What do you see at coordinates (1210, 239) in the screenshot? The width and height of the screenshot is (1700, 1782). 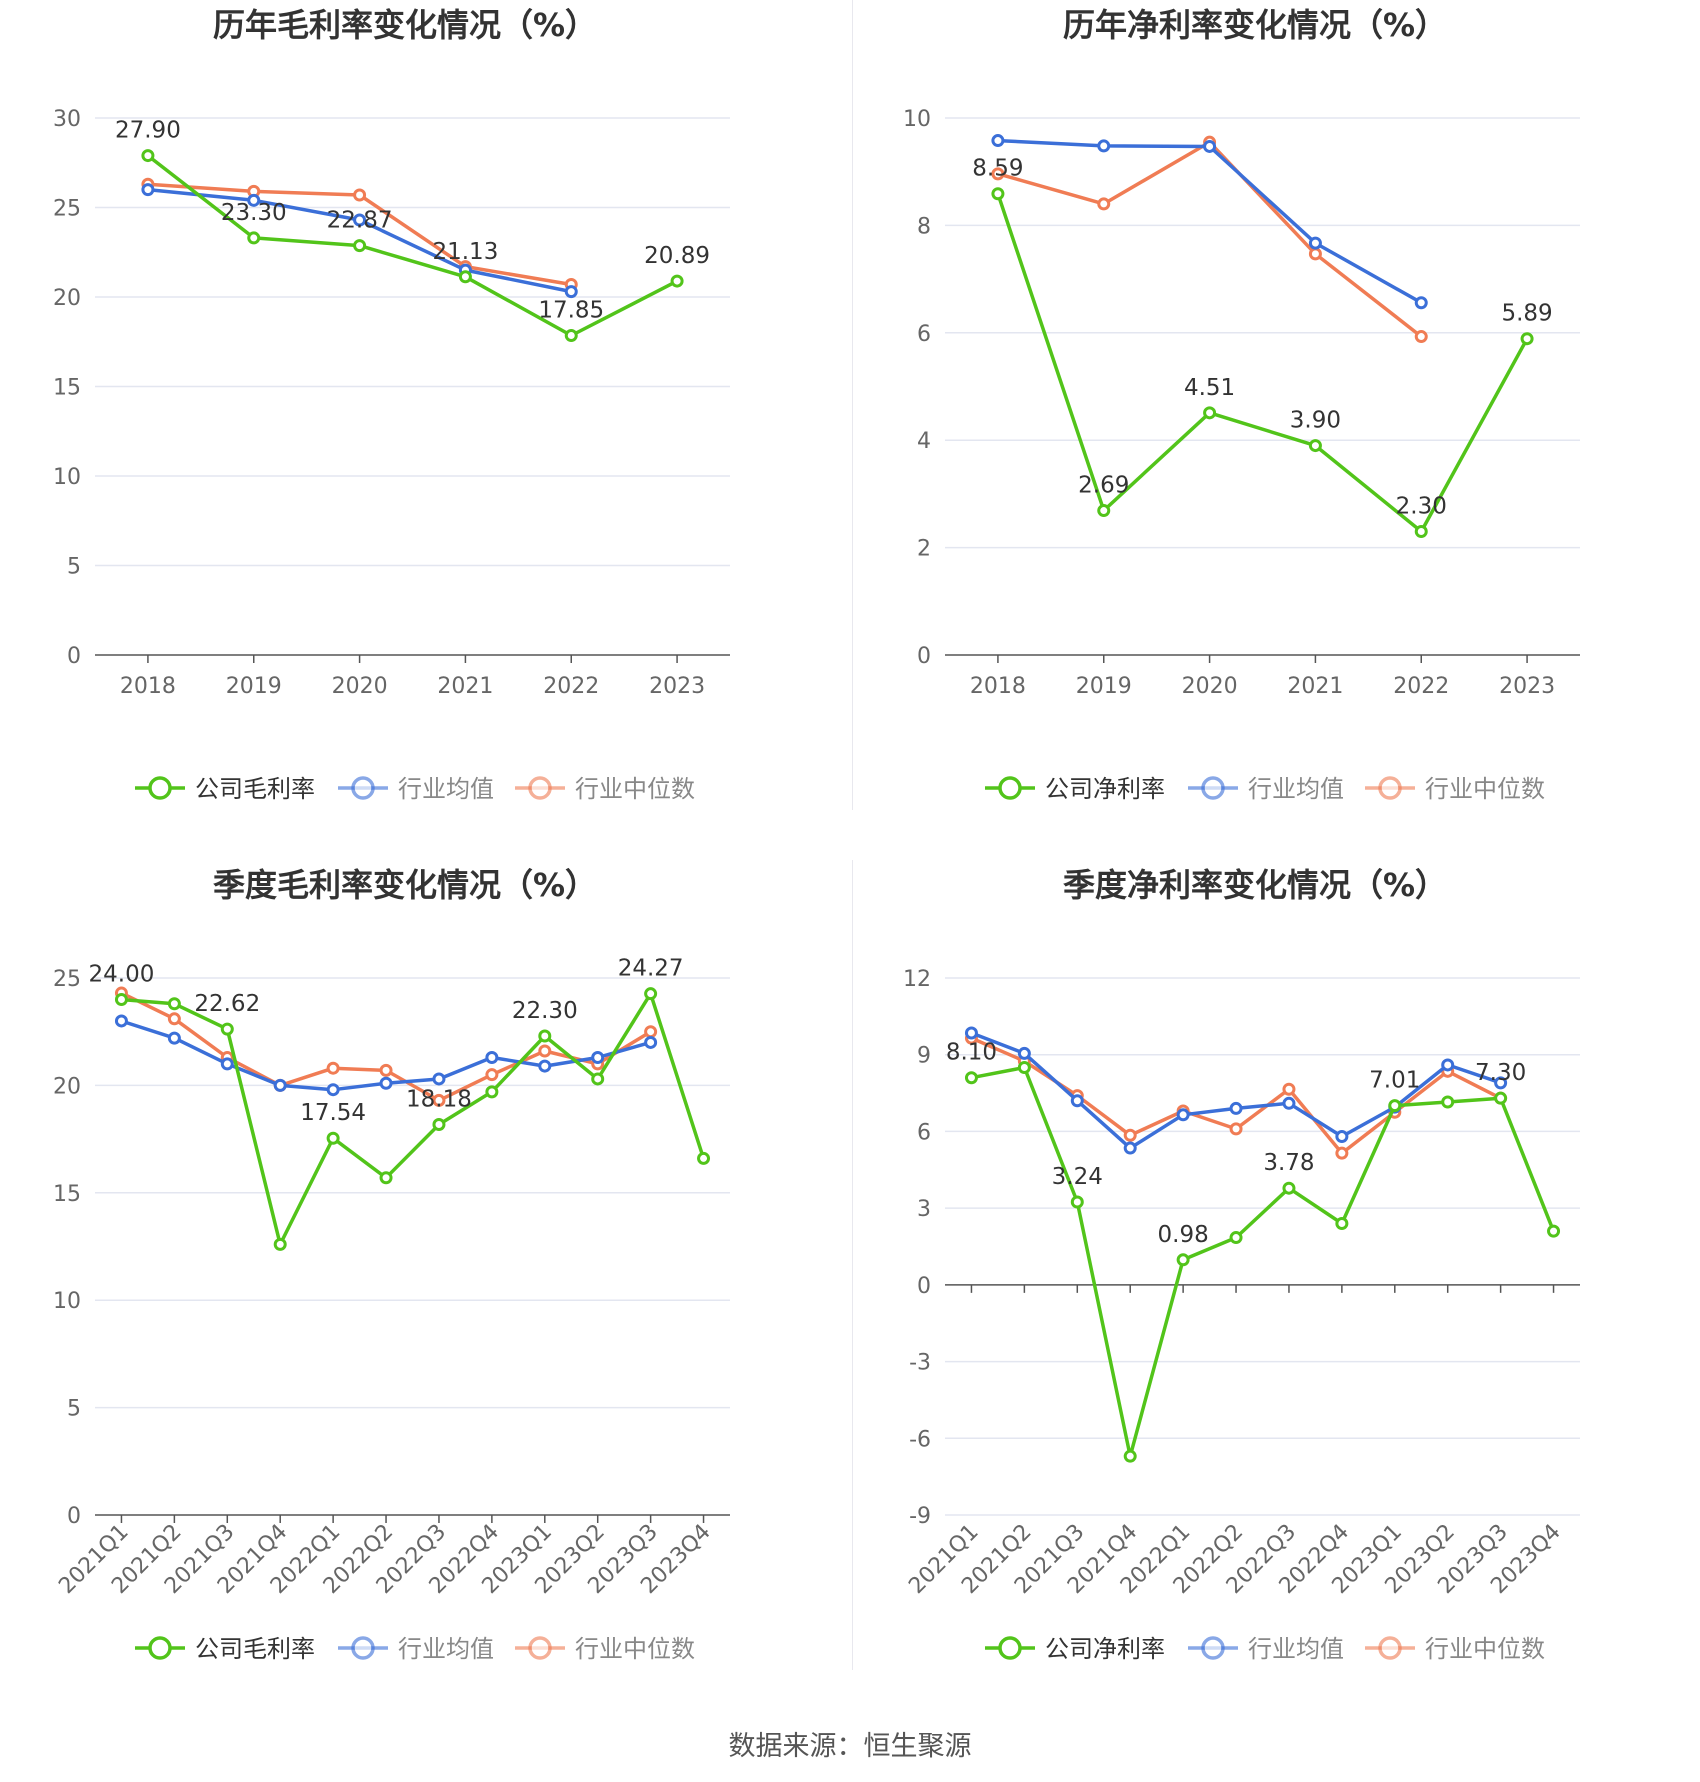 I see `series-line-median` at bounding box center [1210, 239].